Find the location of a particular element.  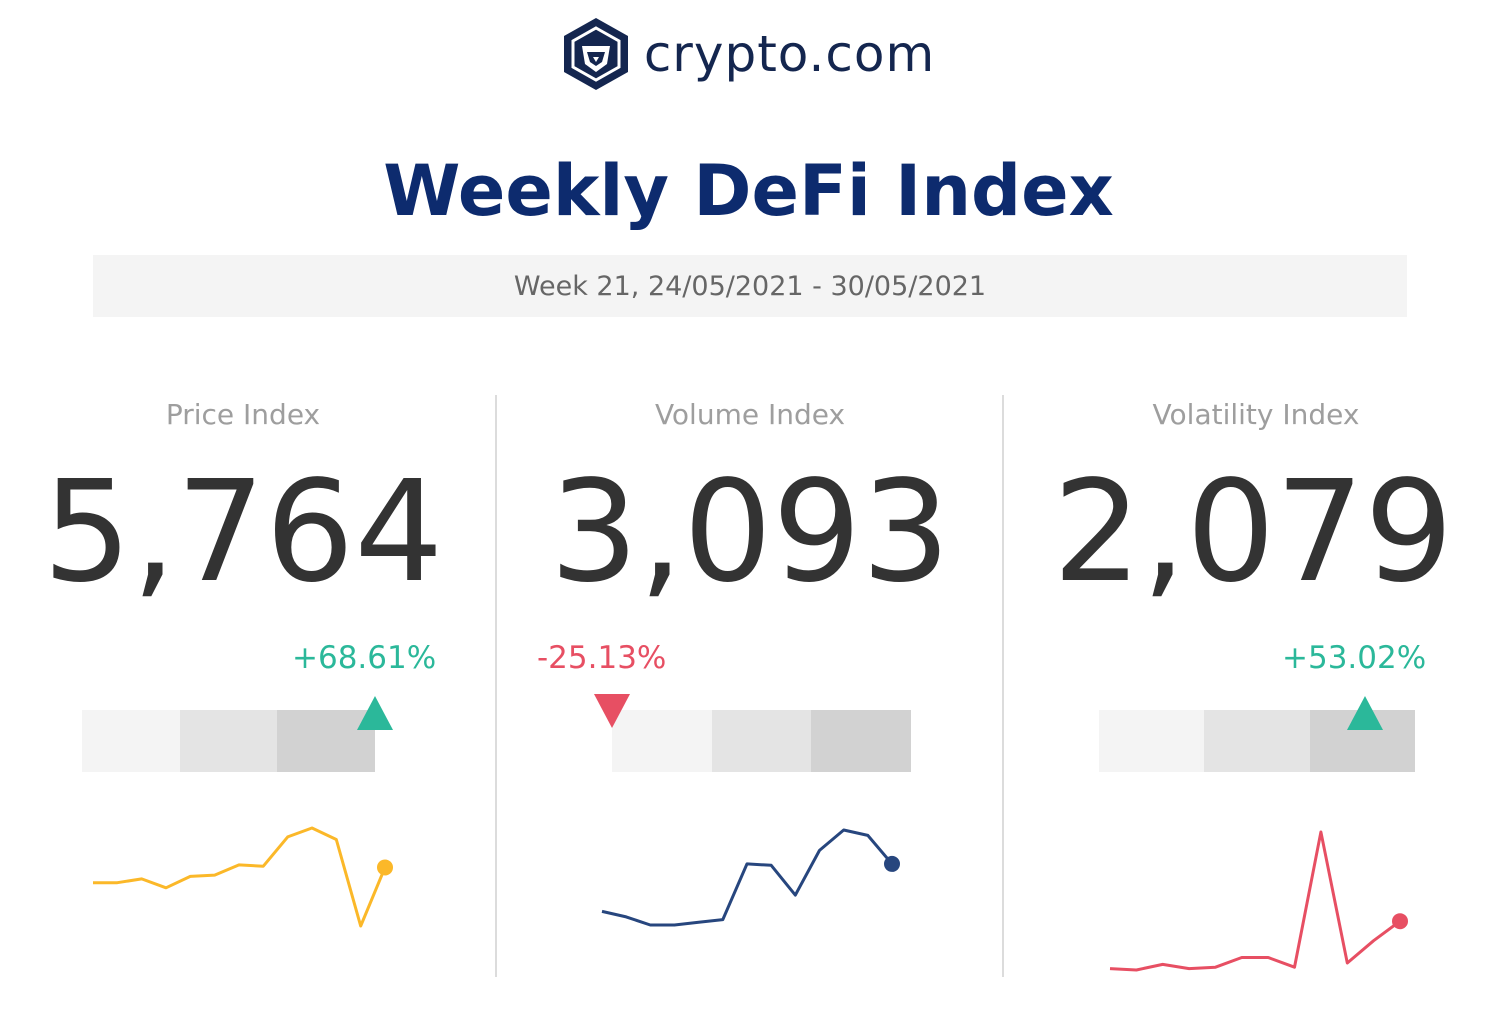

volume-index-last-point is located at coordinates (892, 863).